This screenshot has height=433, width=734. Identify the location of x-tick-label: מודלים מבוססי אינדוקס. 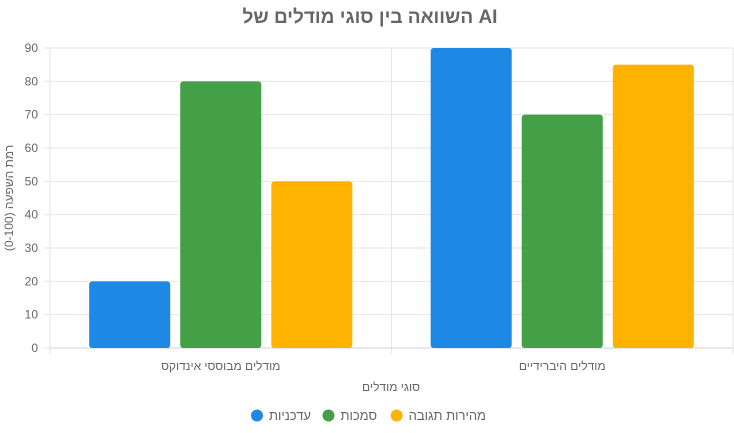
(220, 366).